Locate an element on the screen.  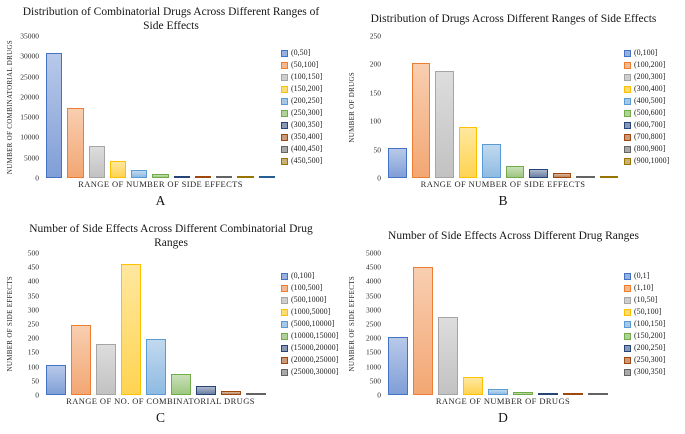
legend-item: (10,50] is located at coordinates (652, 300).